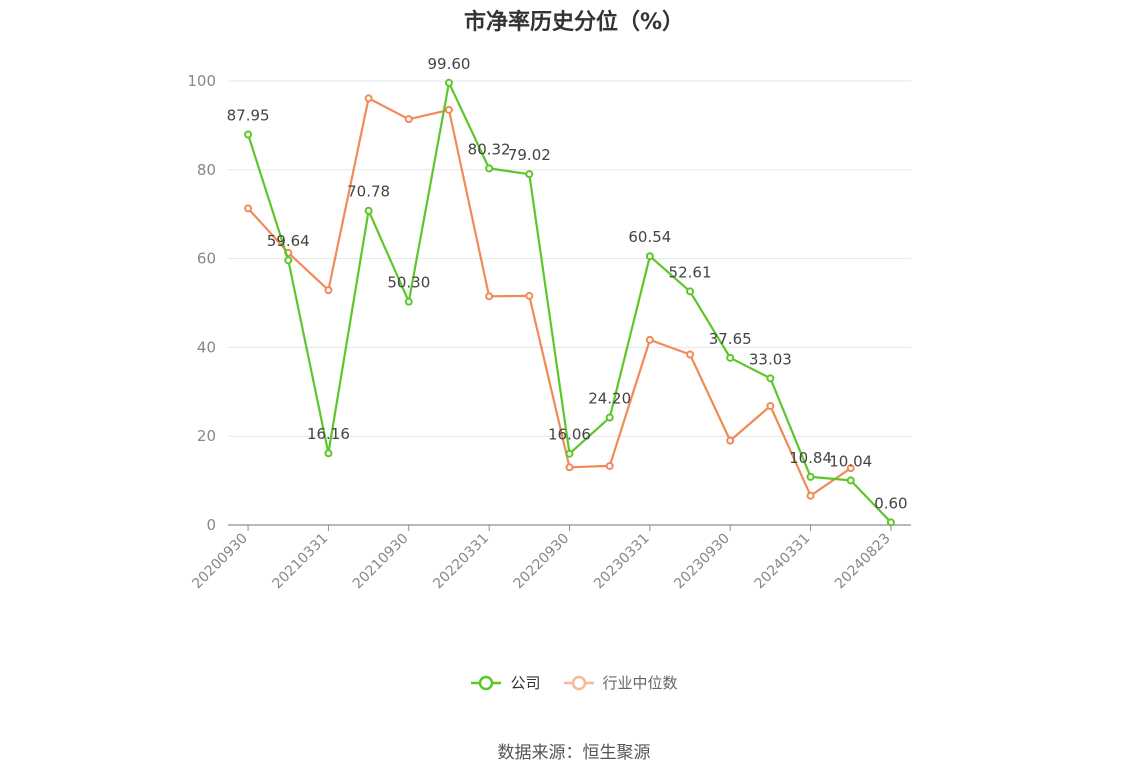 This screenshot has height=776, width=1148. Describe the element at coordinates (529, 155) in the screenshot. I see `data-label: 79.02` at that location.